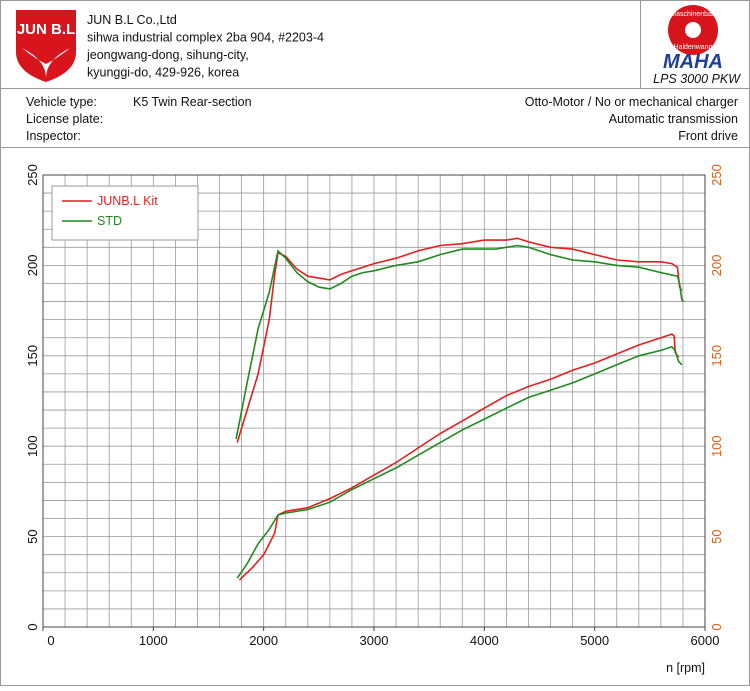  What do you see at coordinates (716, 446) in the screenshot?
I see `y2-tick-label: 100` at bounding box center [716, 446].